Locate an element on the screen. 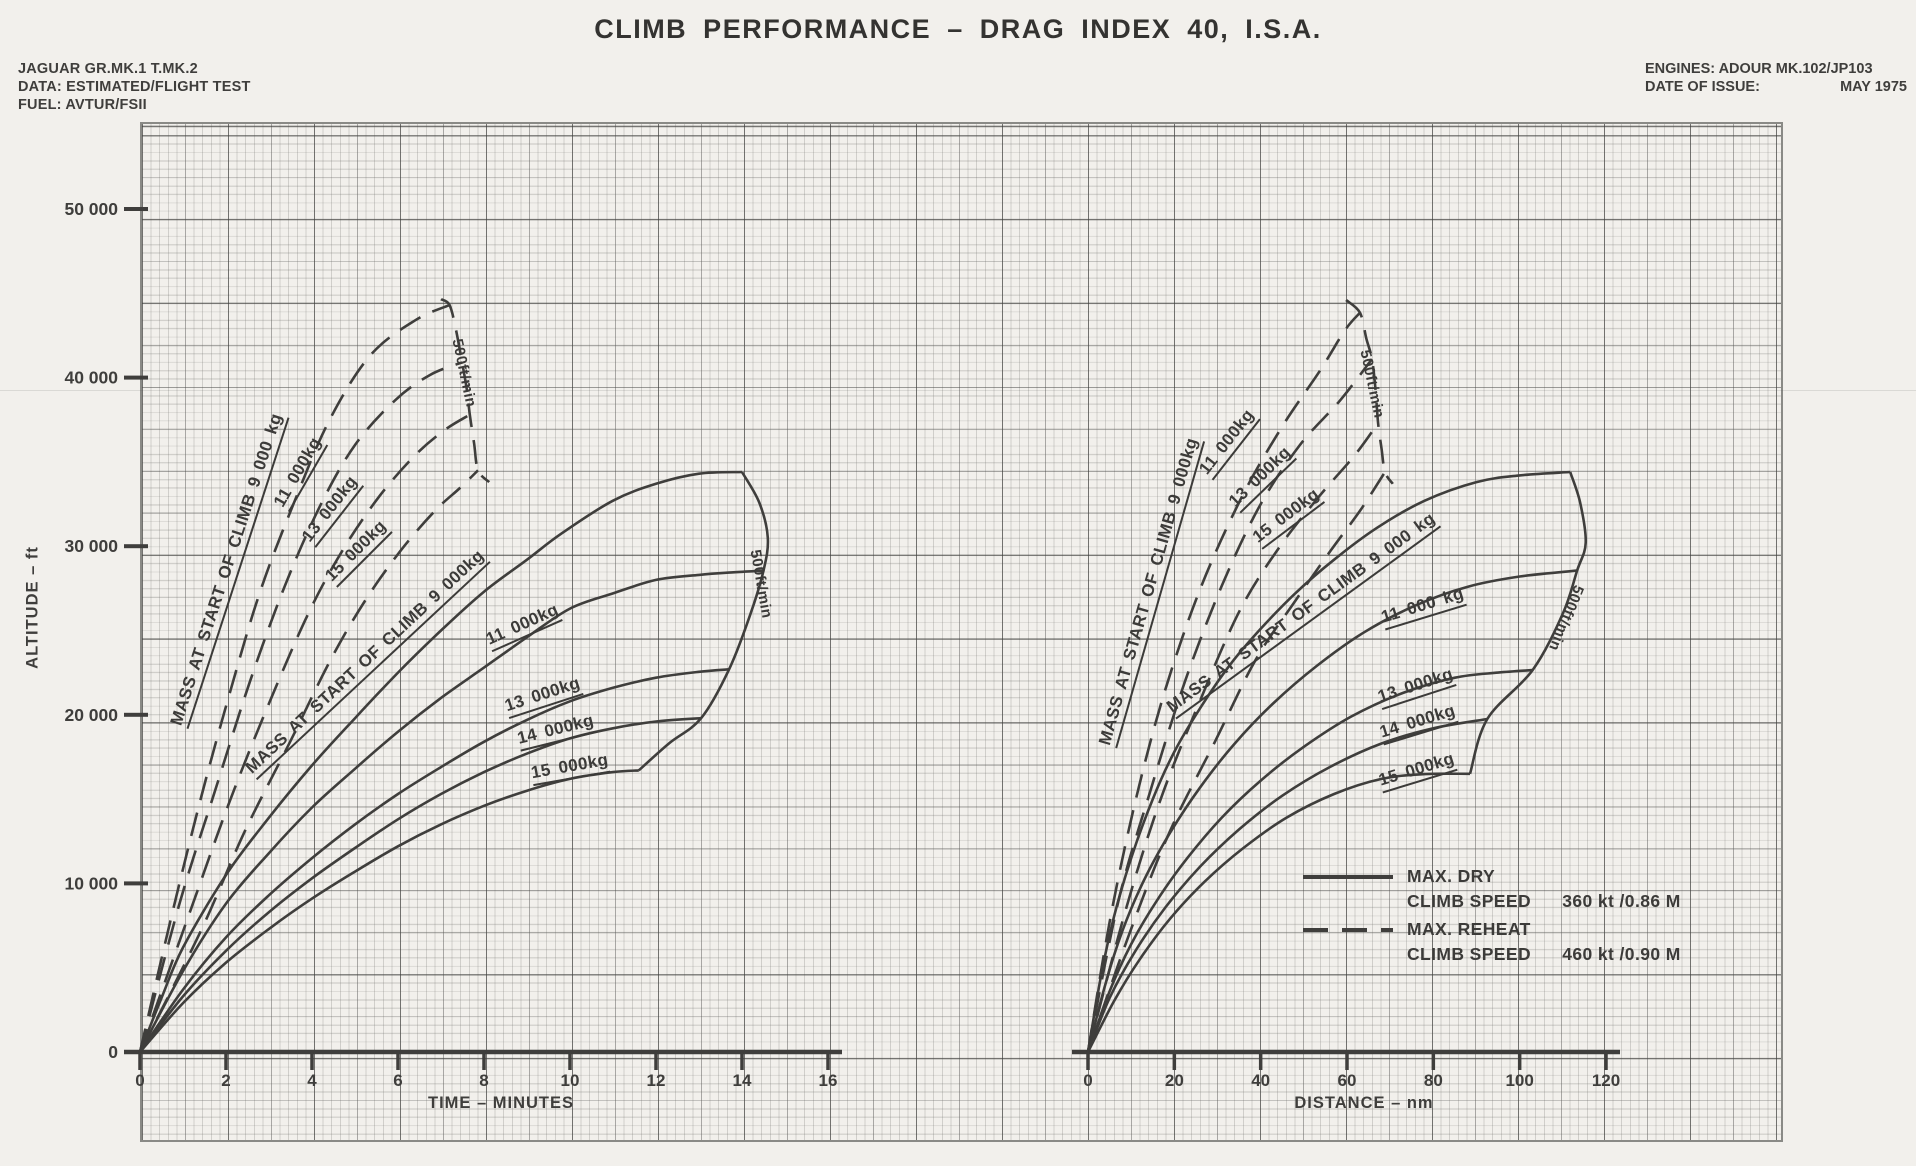 Image resolution: width=1916 pixels, height=1166 pixels. dashed-line-sample is located at coordinates (1348, 930).